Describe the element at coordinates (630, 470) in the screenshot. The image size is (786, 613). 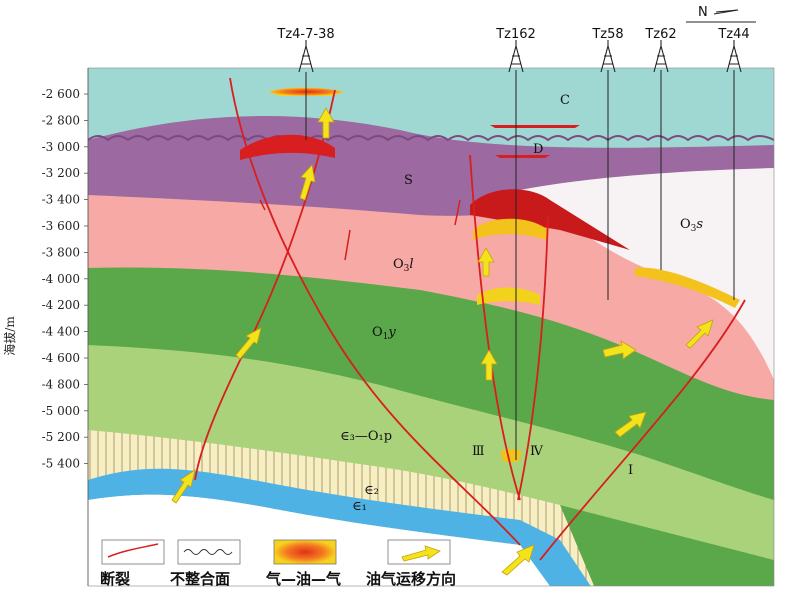
I see `block-label: Ⅰ` at that location.